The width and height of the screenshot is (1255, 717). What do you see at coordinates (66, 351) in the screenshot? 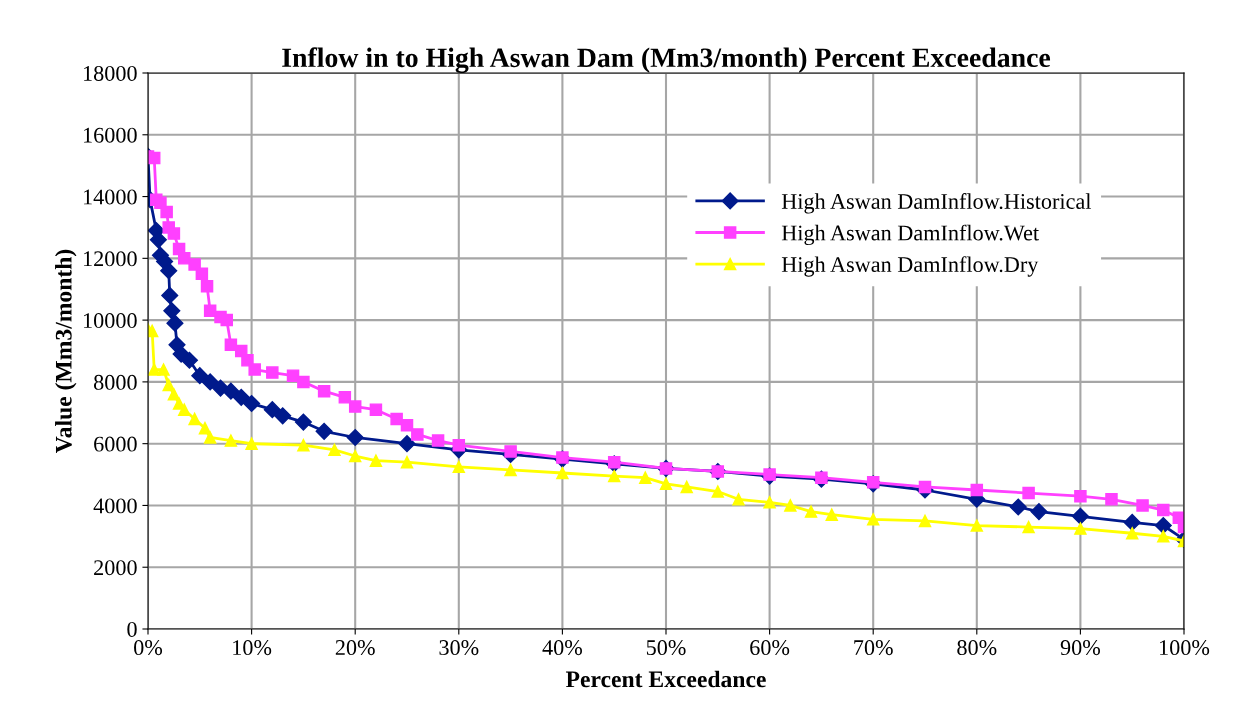
I see `y-axis-title: Value (Mm3/month)` at bounding box center [66, 351].